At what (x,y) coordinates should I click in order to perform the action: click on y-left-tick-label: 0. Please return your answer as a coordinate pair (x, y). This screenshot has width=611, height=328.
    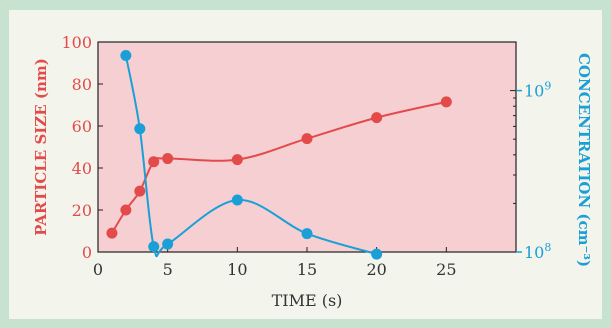
    Looking at the image, I should click on (87, 252).